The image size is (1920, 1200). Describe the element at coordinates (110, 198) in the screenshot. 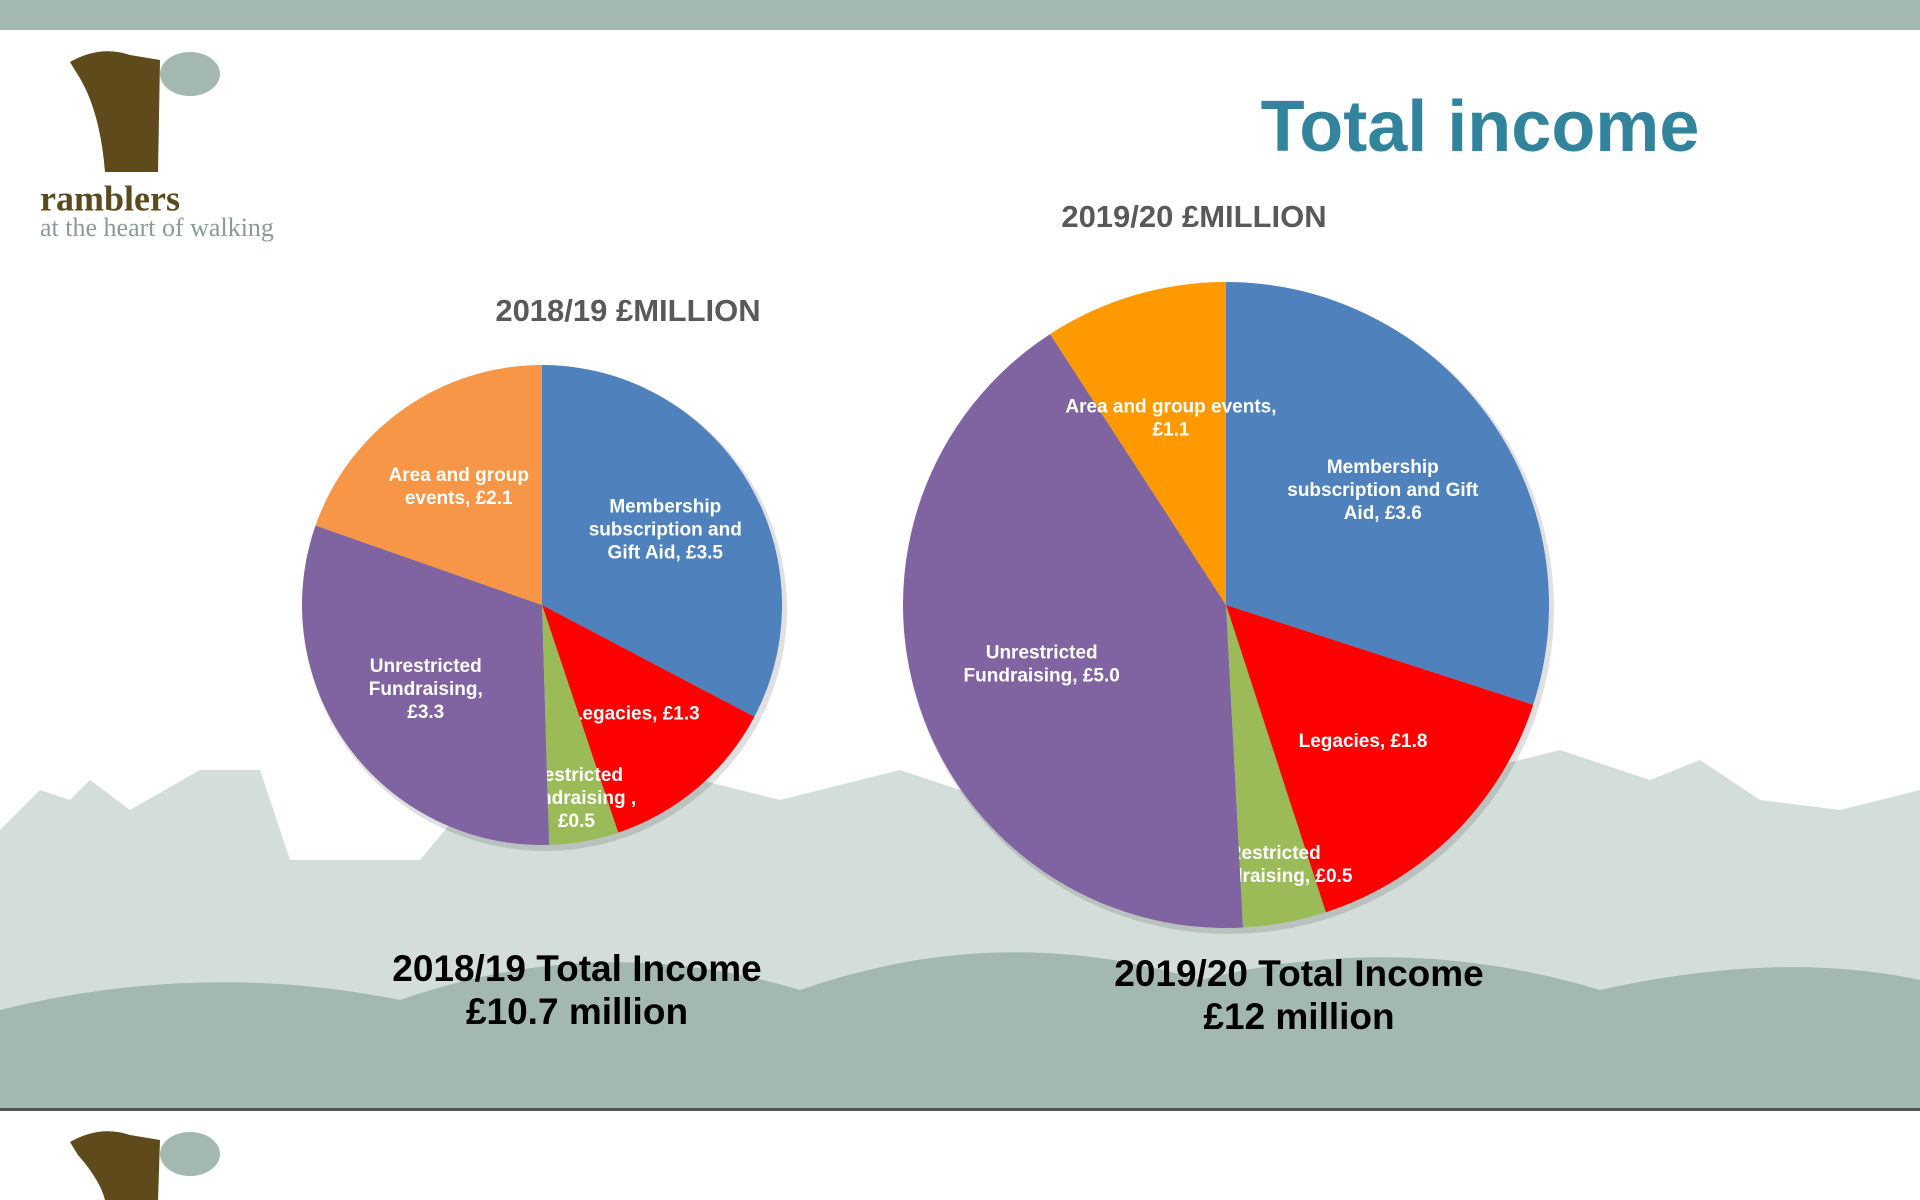

I see `logo-name: ramblers` at that location.